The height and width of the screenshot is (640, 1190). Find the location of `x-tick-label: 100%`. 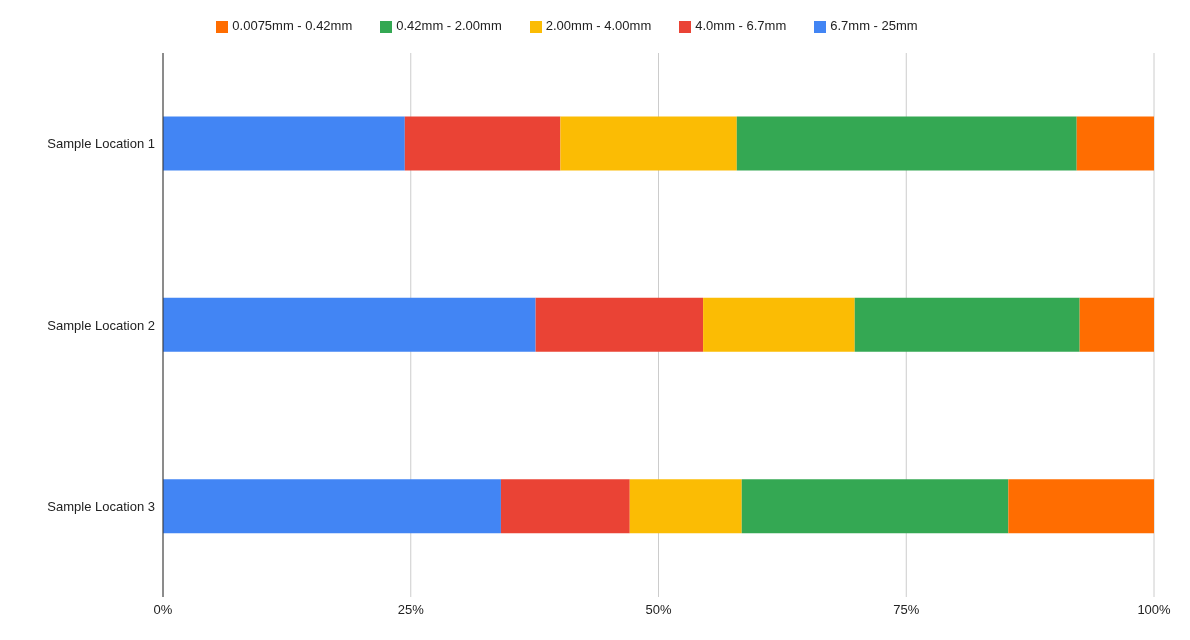

x-tick-label: 100% is located at coordinates (1154, 610).